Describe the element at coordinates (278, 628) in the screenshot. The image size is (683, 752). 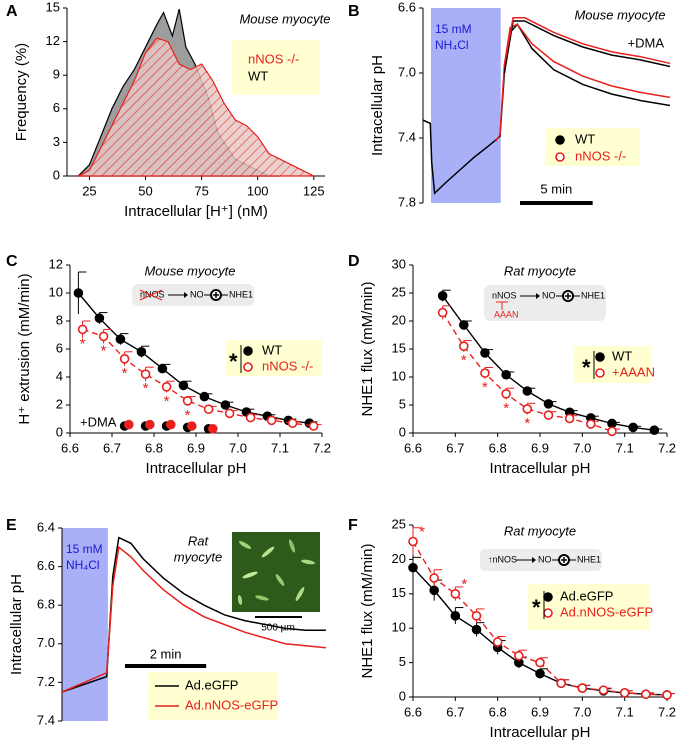
I see `inset-scale-label: 500 µm` at that location.